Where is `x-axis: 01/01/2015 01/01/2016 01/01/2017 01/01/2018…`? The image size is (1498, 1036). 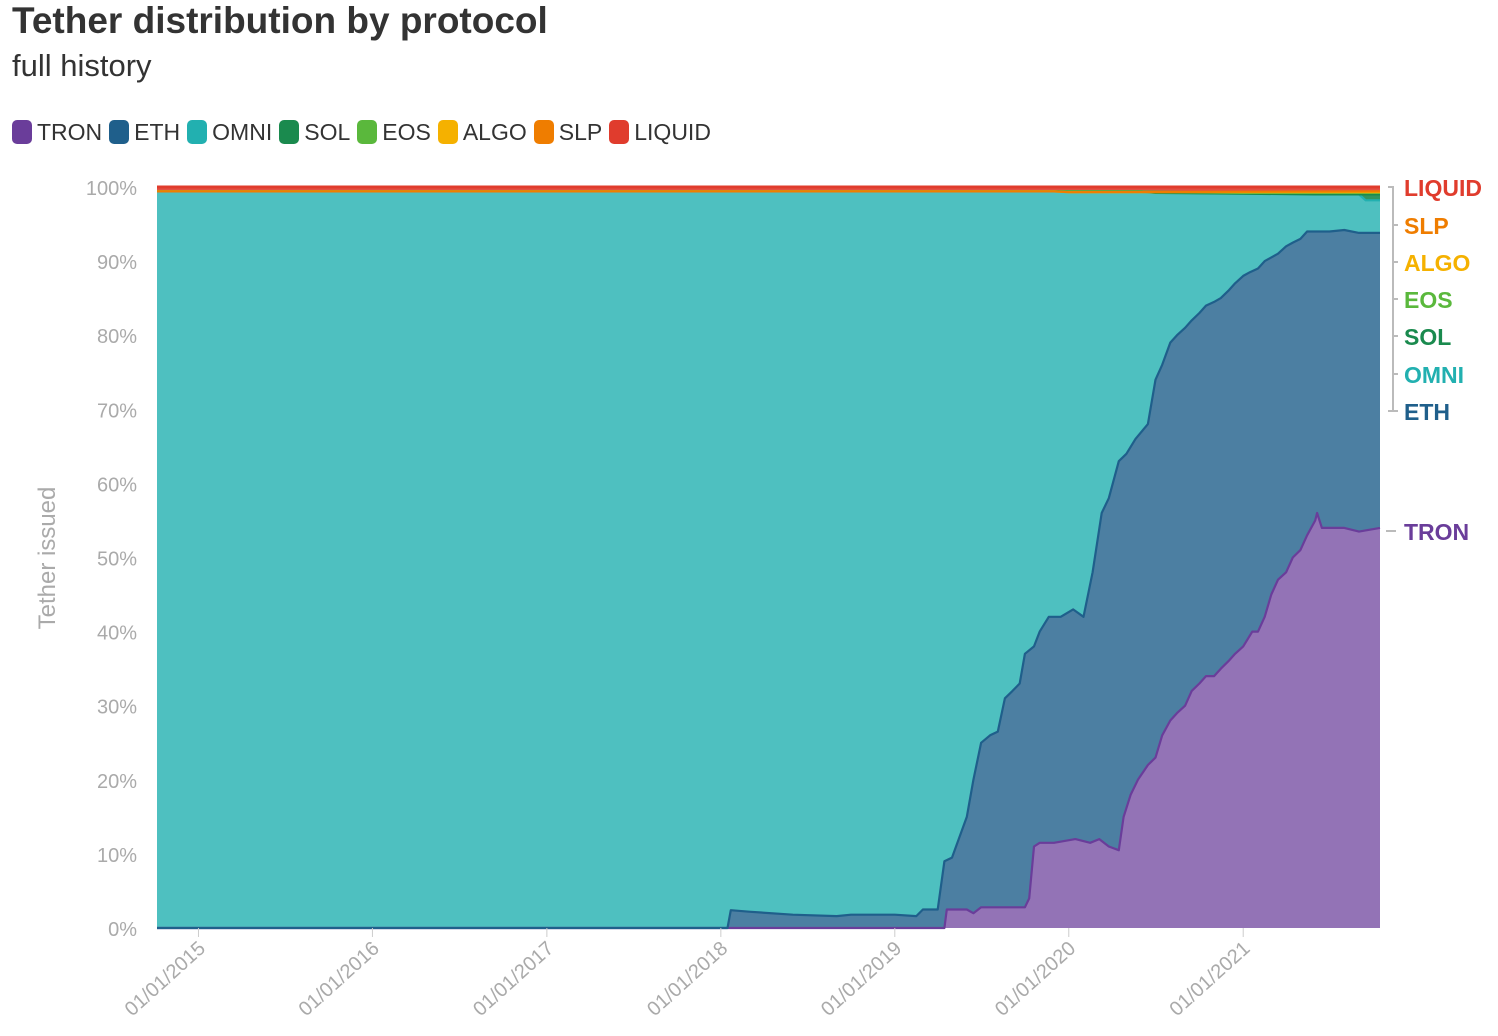
x-axis: 01/01/2015 01/01/2016 01/01/2017 01/01/2018… is located at coordinates (688, 974).